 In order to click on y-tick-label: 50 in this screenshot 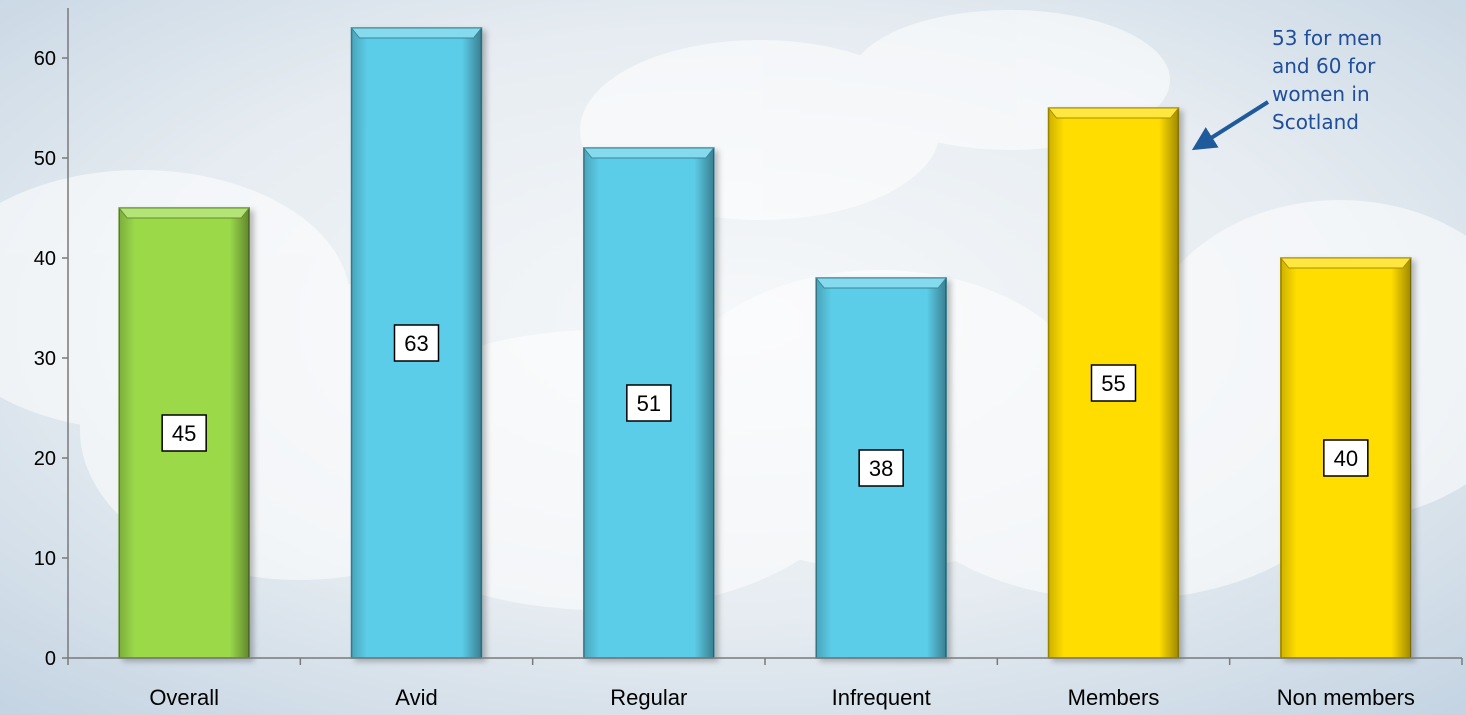, I will do `click(45, 159)`.